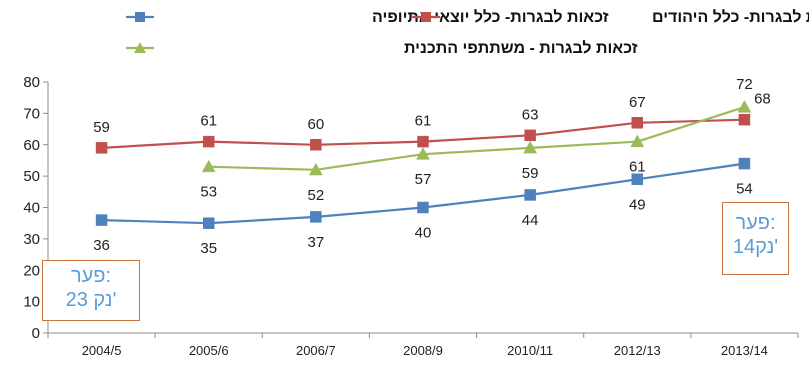  Describe the element at coordinates (744, 189) in the screenshot. I see `data-label: 54` at that location.